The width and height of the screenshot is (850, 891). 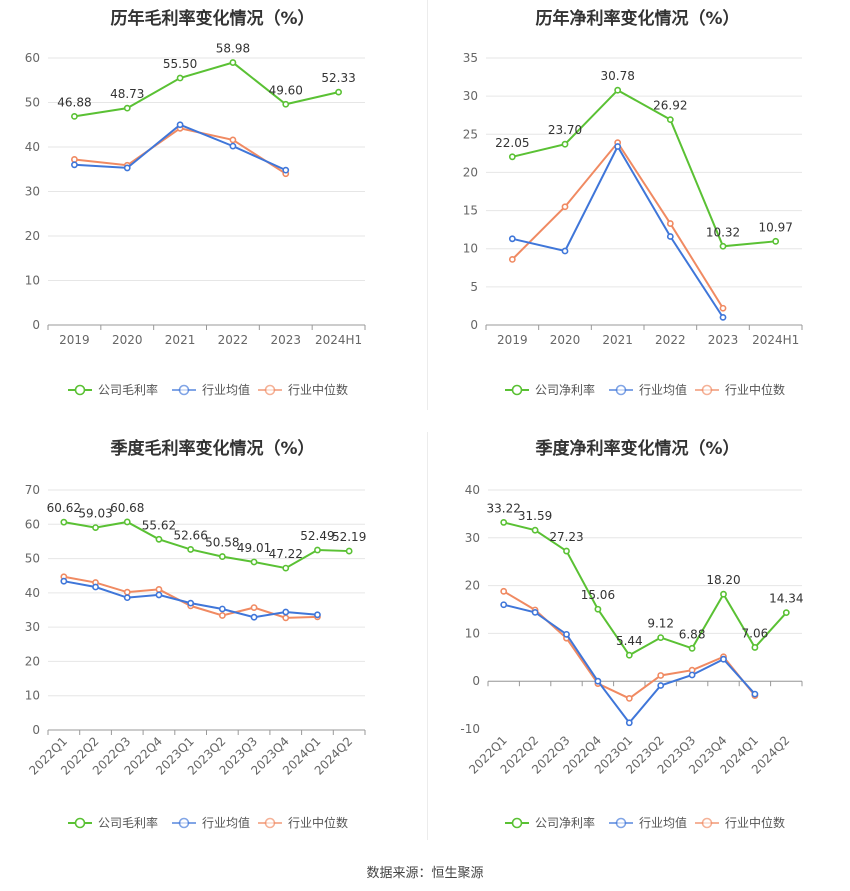 I want to click on data-label: 48.73, so click(x=127, y=94).